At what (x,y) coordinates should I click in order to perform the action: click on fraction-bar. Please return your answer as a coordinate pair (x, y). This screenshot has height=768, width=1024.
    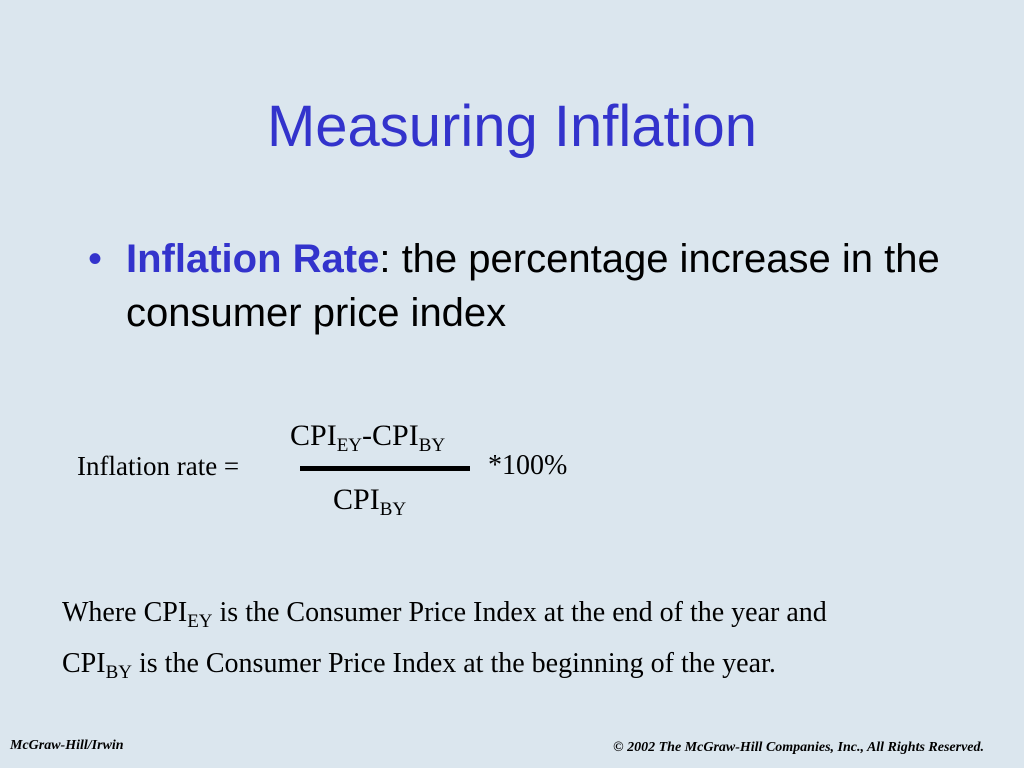
    Looking at the image, I should click on (385, 468).